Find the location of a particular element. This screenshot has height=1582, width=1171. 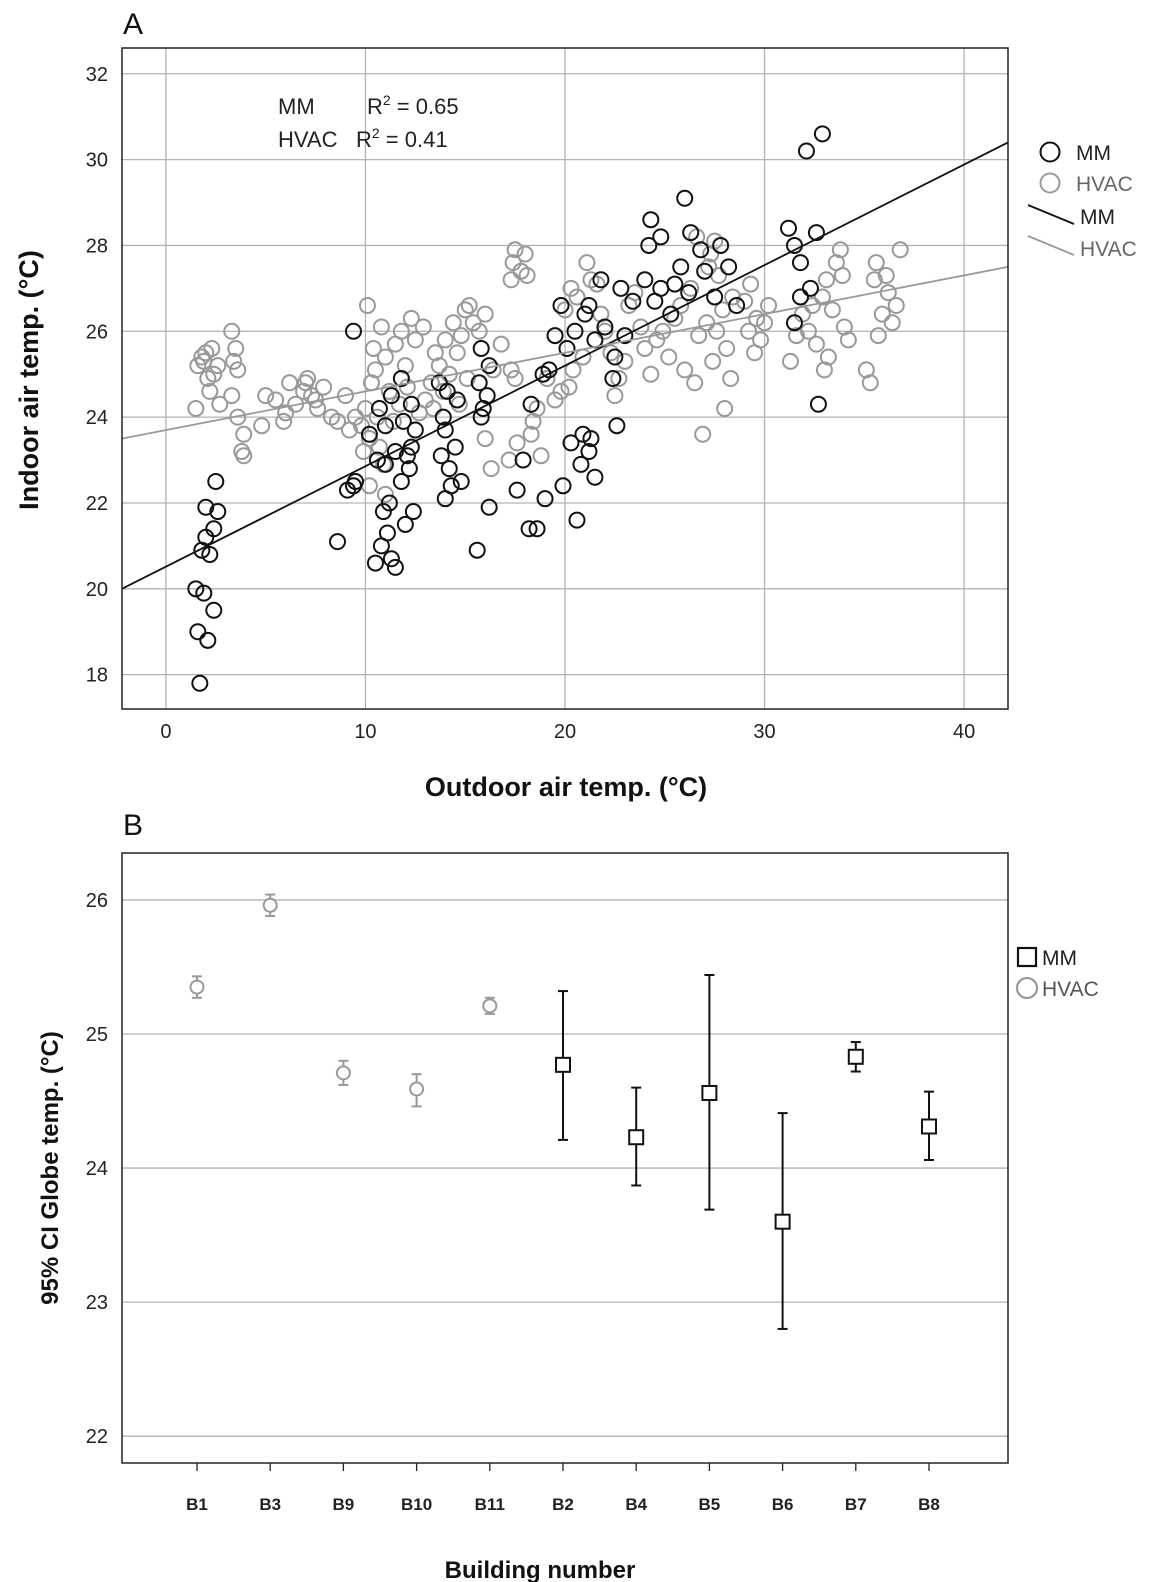

panel-b-legend: MM HVAC is located at coordinates (1057, 973).